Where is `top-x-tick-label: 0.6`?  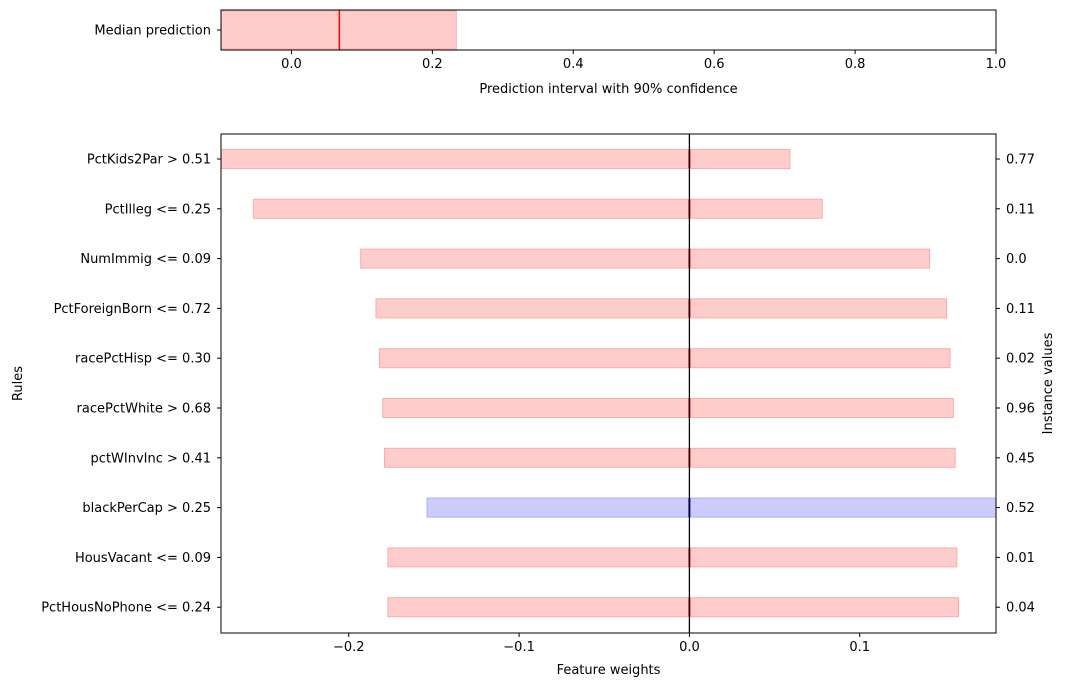 top-x-tick-label: 0.6 is located at coordinates (714, 64).